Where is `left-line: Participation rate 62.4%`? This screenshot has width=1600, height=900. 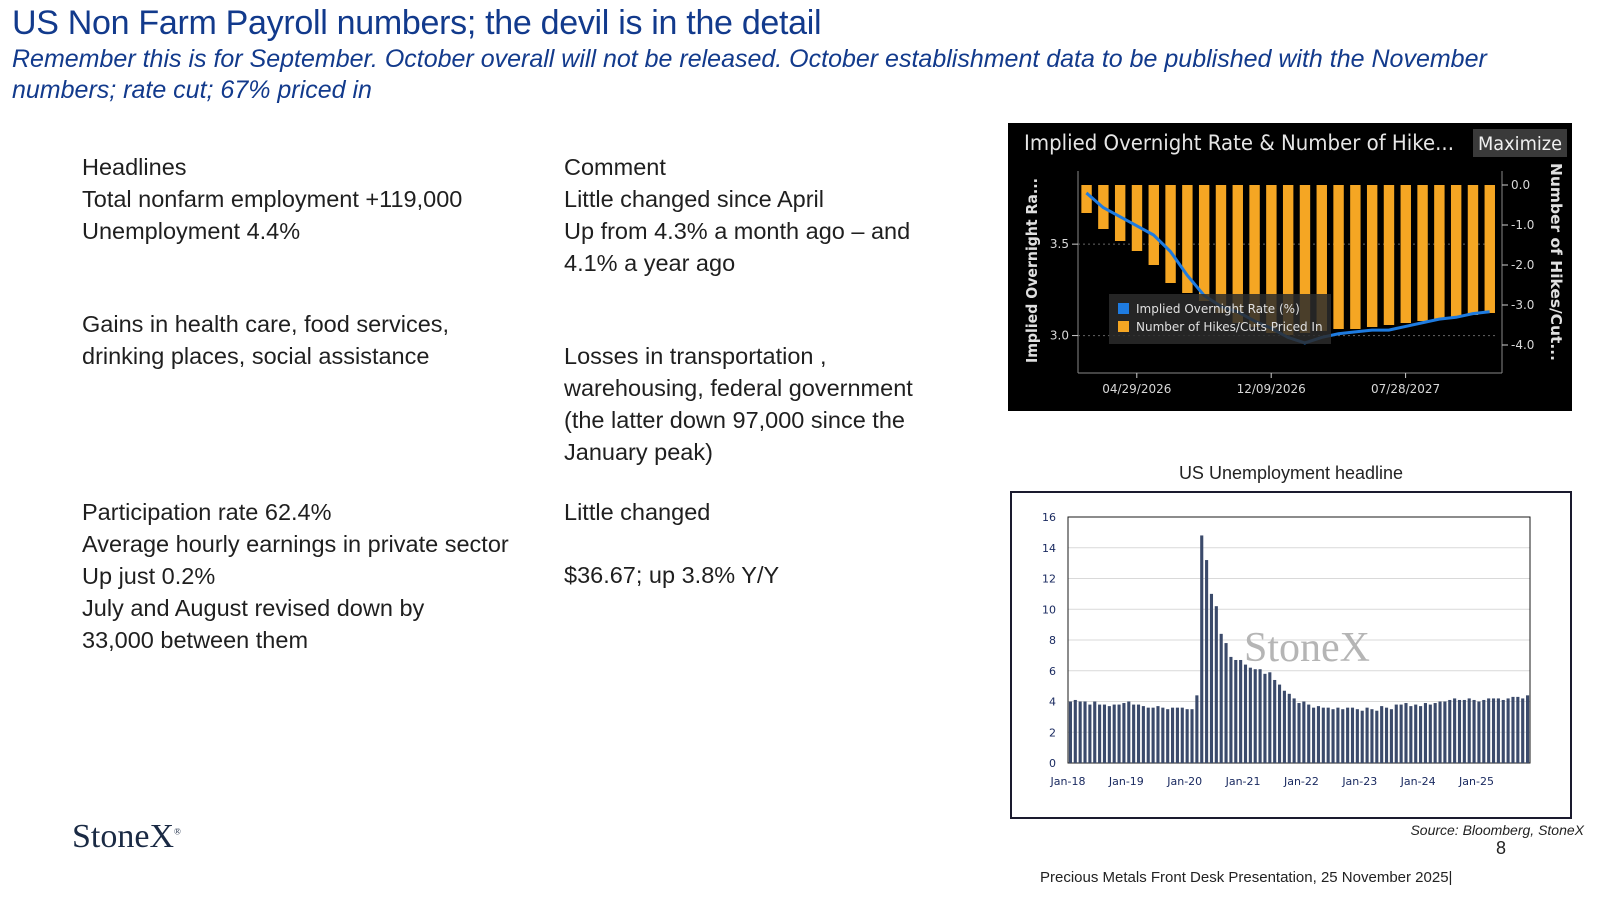
left-line: Participation rate 62.4% is located at coordinates (207, 512).